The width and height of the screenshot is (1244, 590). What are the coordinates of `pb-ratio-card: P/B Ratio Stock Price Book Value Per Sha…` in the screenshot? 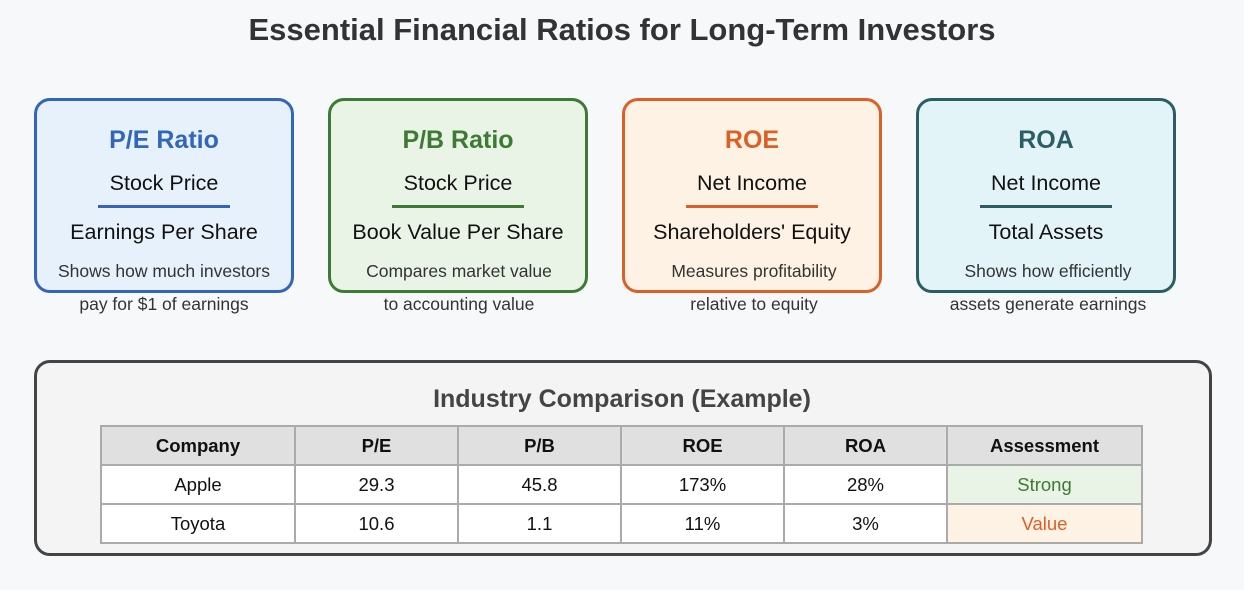 It's located at (458, 195).